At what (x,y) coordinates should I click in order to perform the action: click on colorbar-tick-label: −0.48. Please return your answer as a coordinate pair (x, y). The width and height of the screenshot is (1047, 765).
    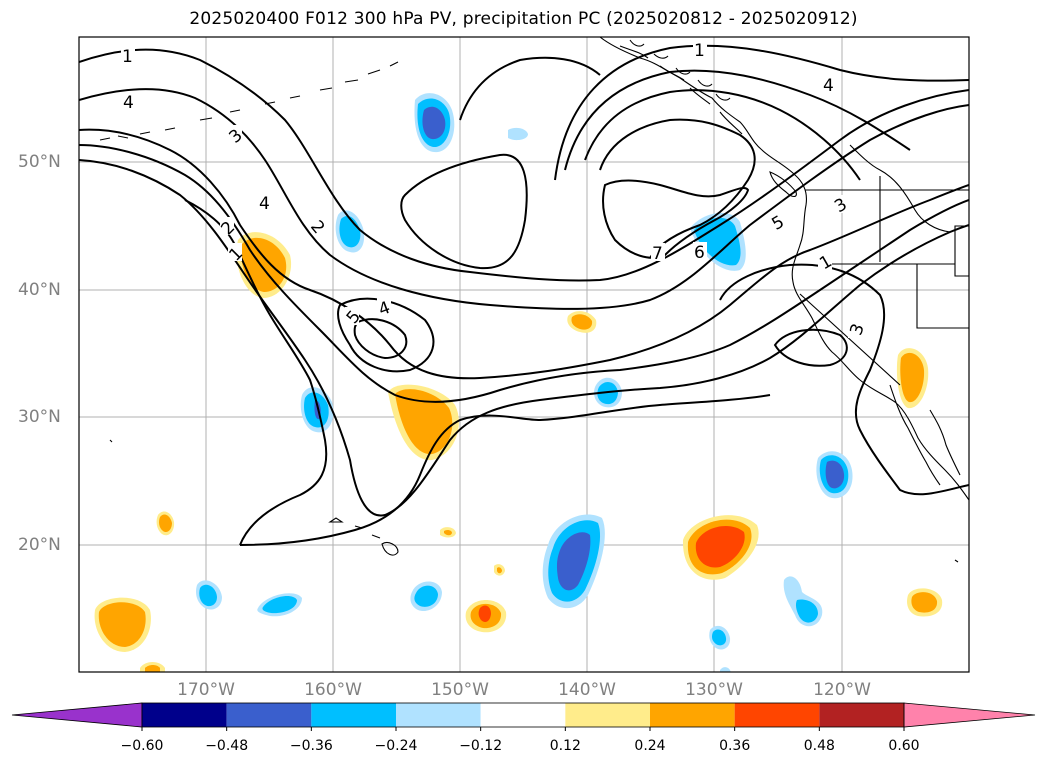
    Looking at the image, I should click on (227, 746).